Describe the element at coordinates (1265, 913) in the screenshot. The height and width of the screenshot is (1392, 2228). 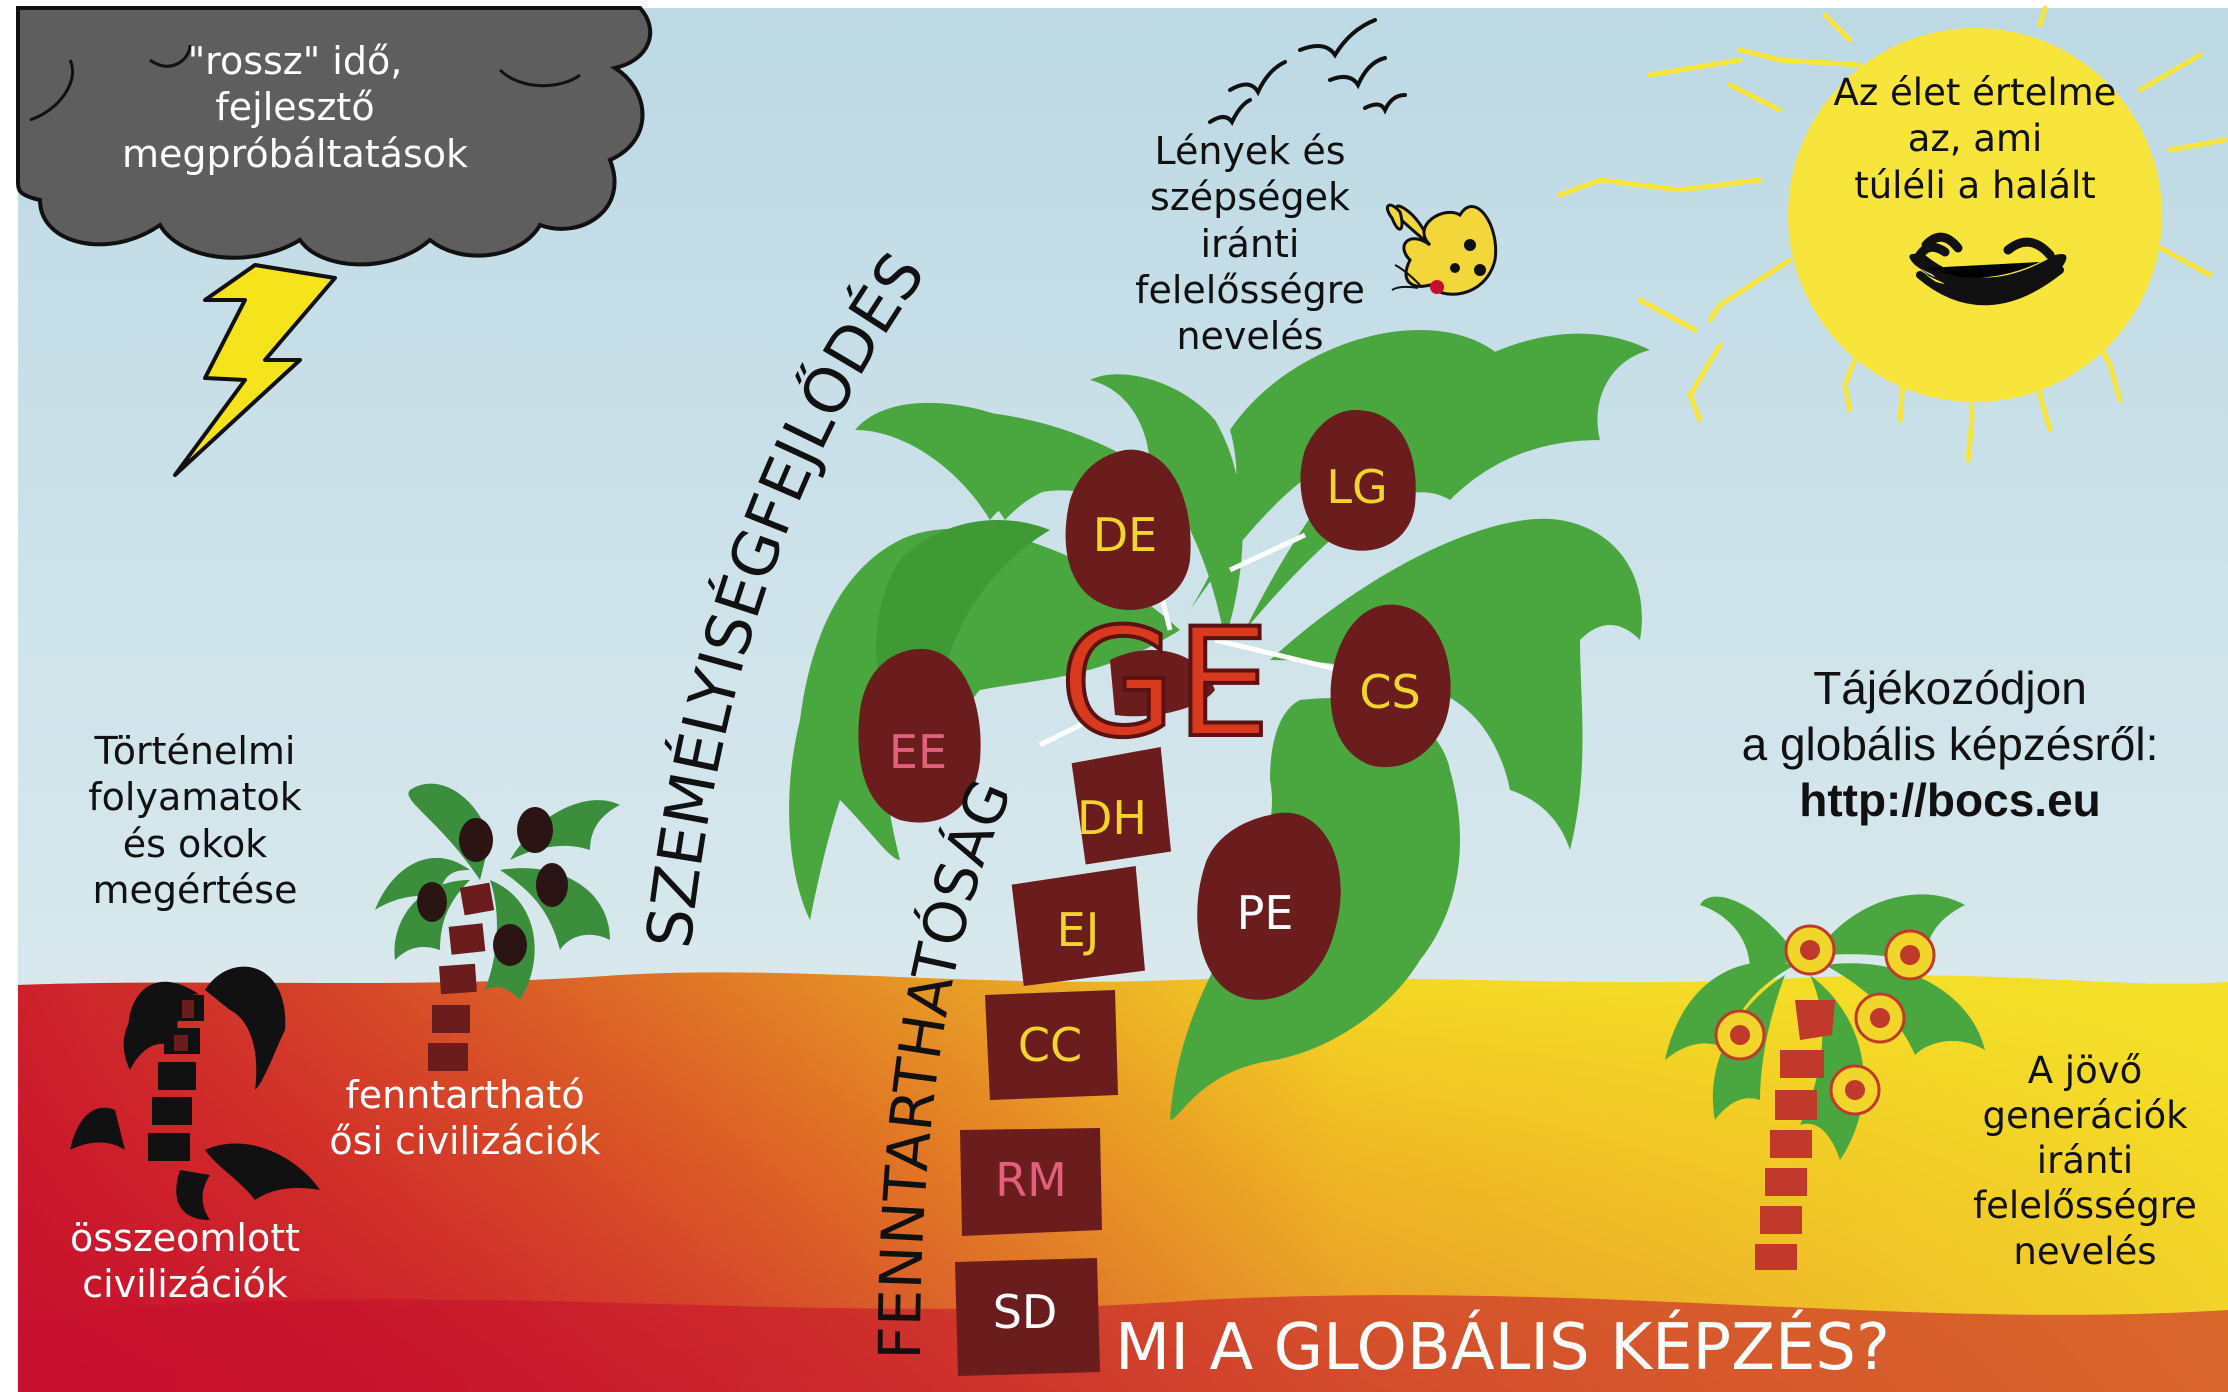
I see `fruit-label-pe: PE` at that location.